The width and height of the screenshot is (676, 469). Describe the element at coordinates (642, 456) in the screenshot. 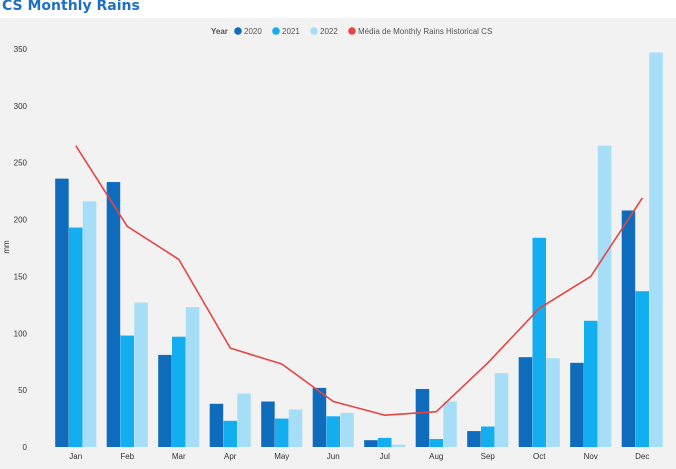

I see `x-tick-label-dec: Dec` at that location.